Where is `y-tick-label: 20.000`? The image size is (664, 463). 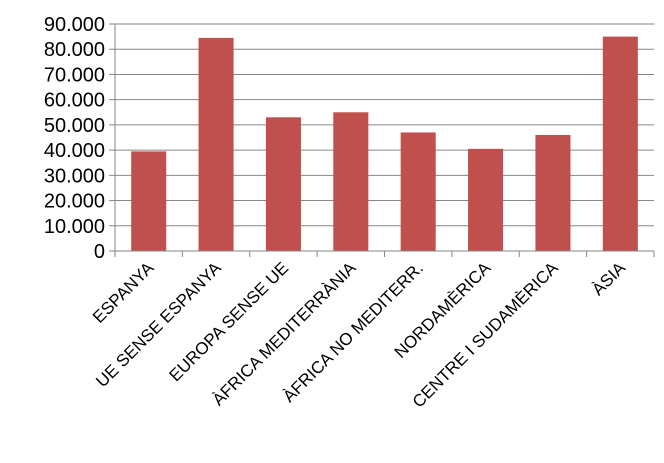
y-tick-label: 20.000 is located at coordinates (74, 202).